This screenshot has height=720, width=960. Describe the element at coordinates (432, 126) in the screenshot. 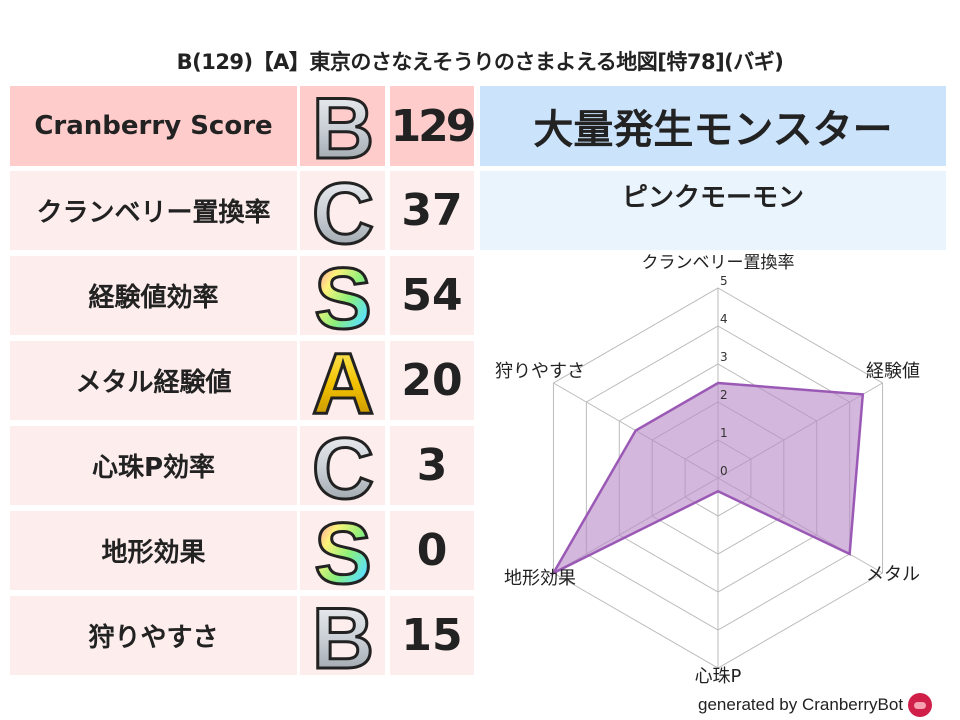

I see `score-value: 129` at that location.